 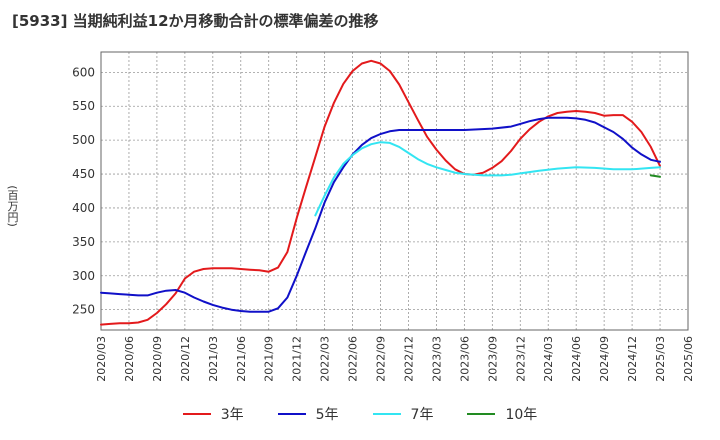 What do you see at coordinates (403, 414) in the screenshot?
I see `legend-item: 7年` at bounding box center [403, 414].